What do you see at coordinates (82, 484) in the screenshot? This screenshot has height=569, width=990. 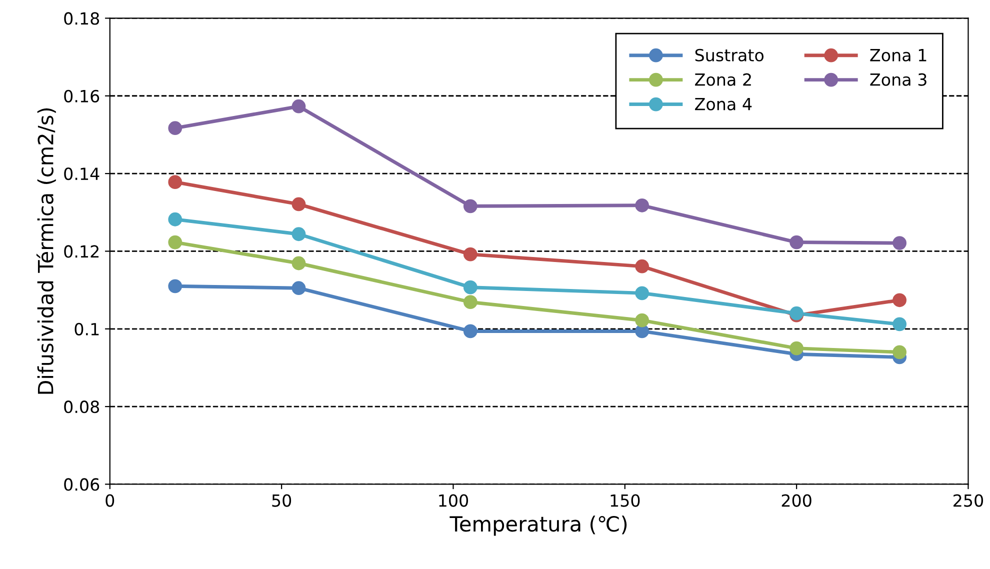 I see `y-tick-label: 0.06` at bounding box center [82, 484].